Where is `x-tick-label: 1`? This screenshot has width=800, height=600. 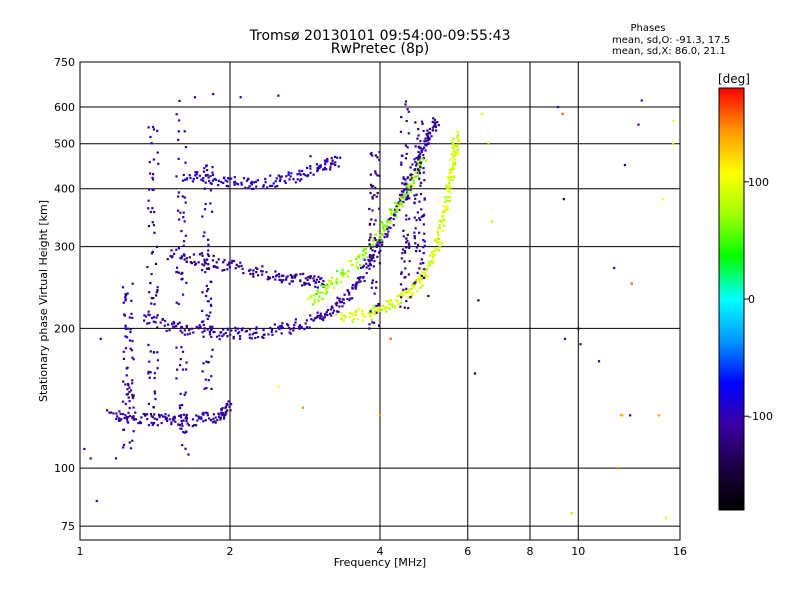
x-tick-label: 1 is located at coordinates (80, 551).